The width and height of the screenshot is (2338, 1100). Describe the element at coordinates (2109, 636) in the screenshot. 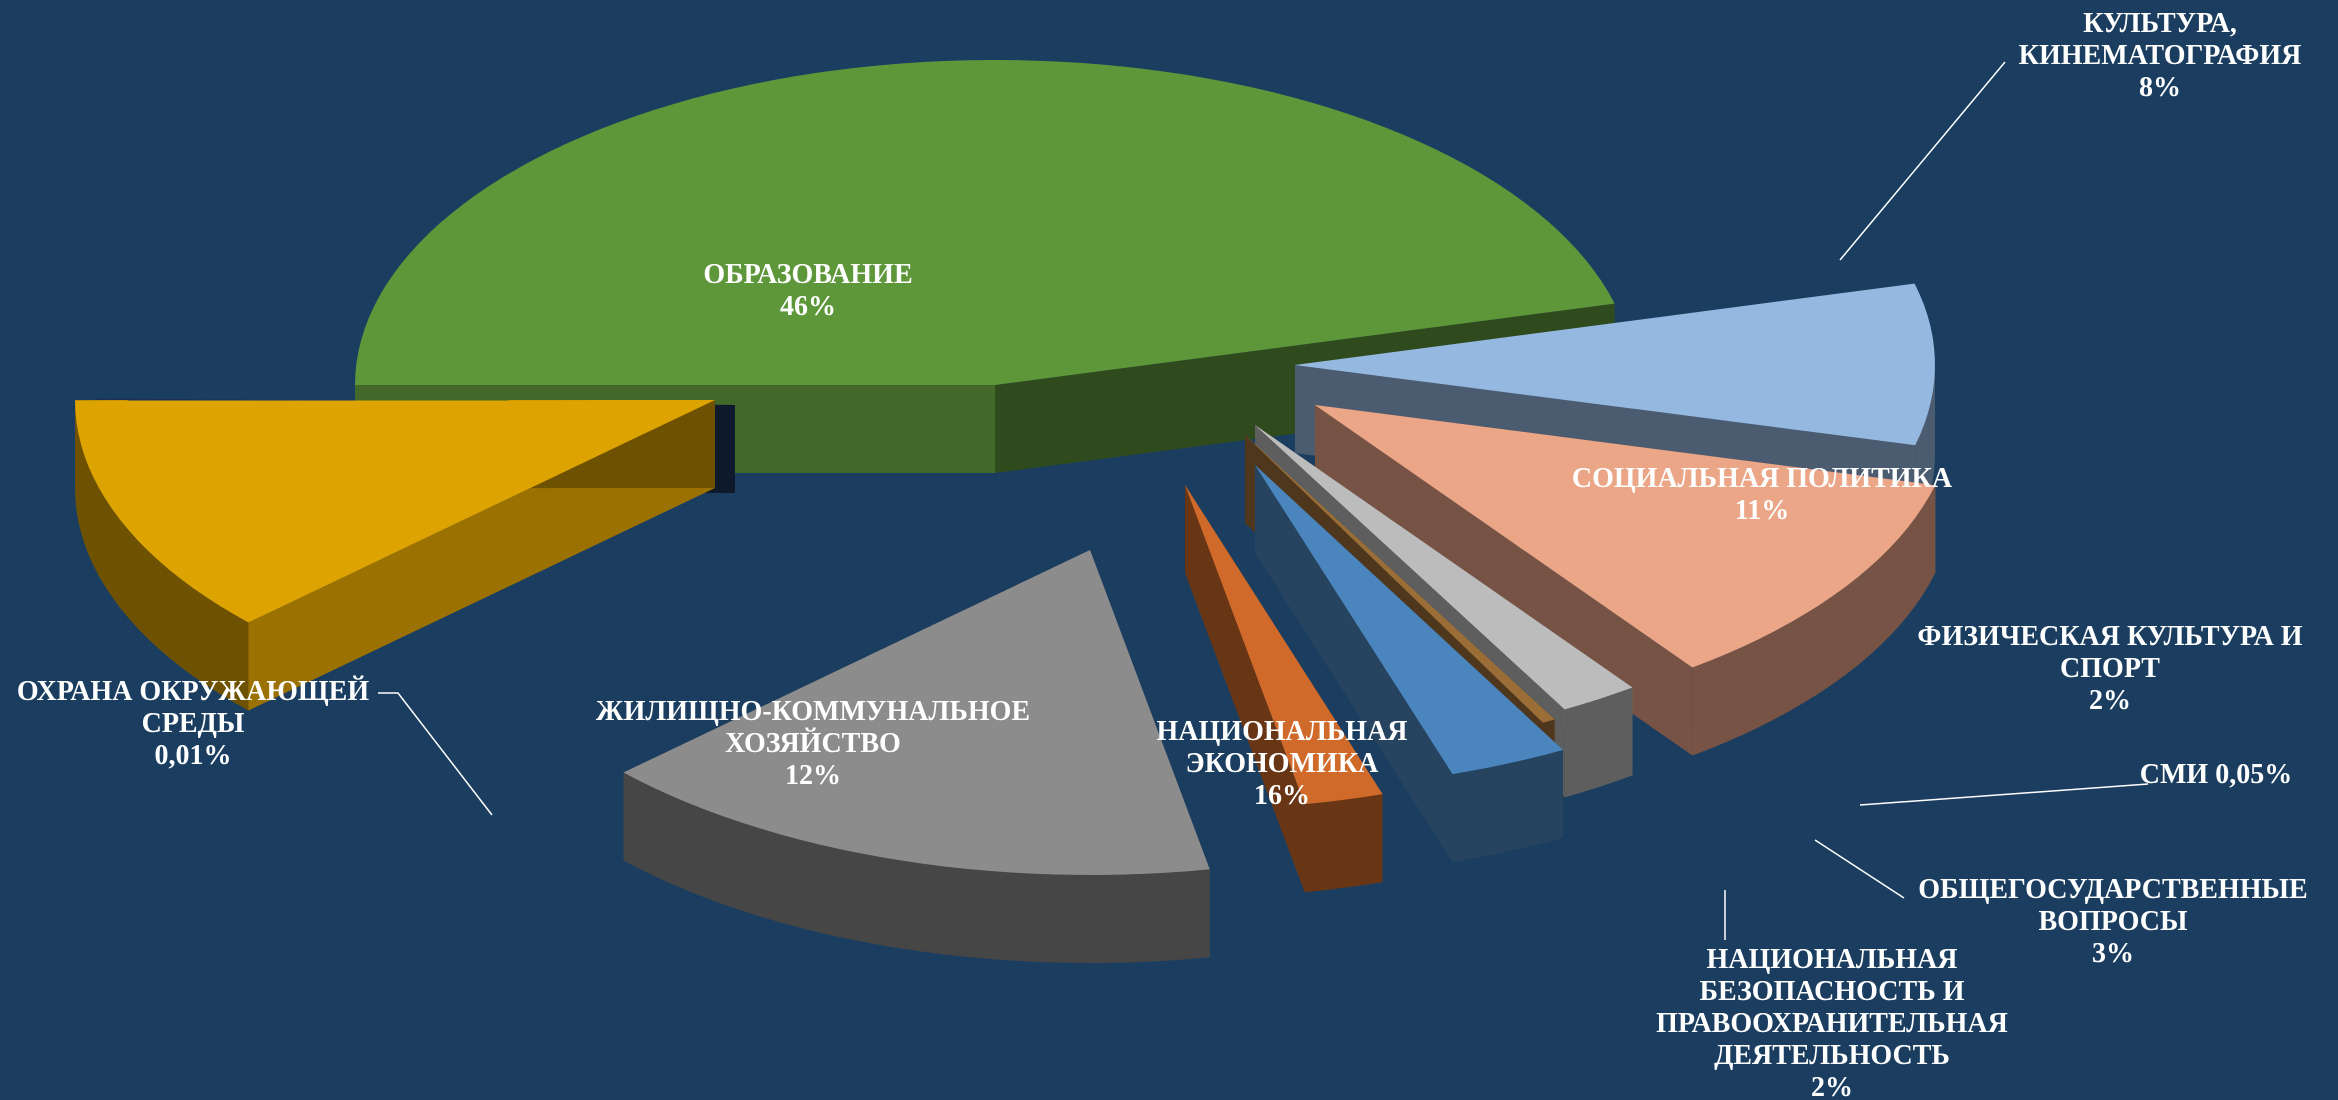

I see `slice-category-label: ФИЗИЧЕСКАЯ КУЛЬТУРА И` at that location.